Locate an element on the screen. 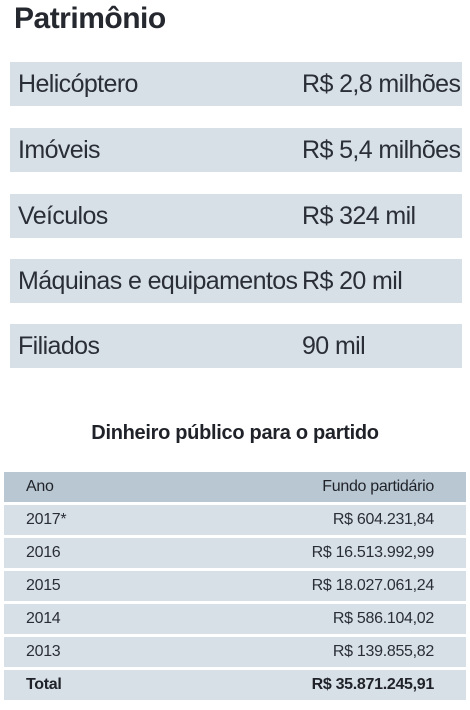 The width and height of the screenshot is (470, 710). table-header-row: Ano Fundo partidário is located at coordinates (235, 487).